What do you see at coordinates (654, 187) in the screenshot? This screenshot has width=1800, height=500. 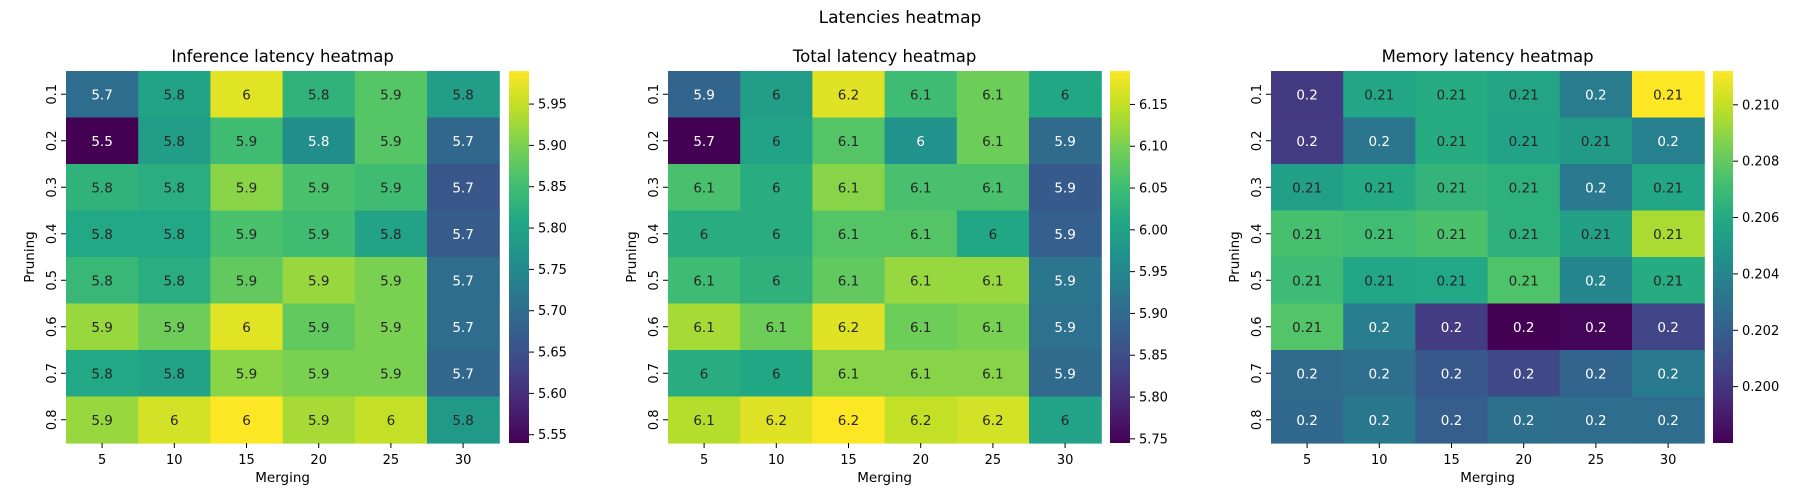 I see `y-tick-label: 0.3` at bounding box center [654, 187].